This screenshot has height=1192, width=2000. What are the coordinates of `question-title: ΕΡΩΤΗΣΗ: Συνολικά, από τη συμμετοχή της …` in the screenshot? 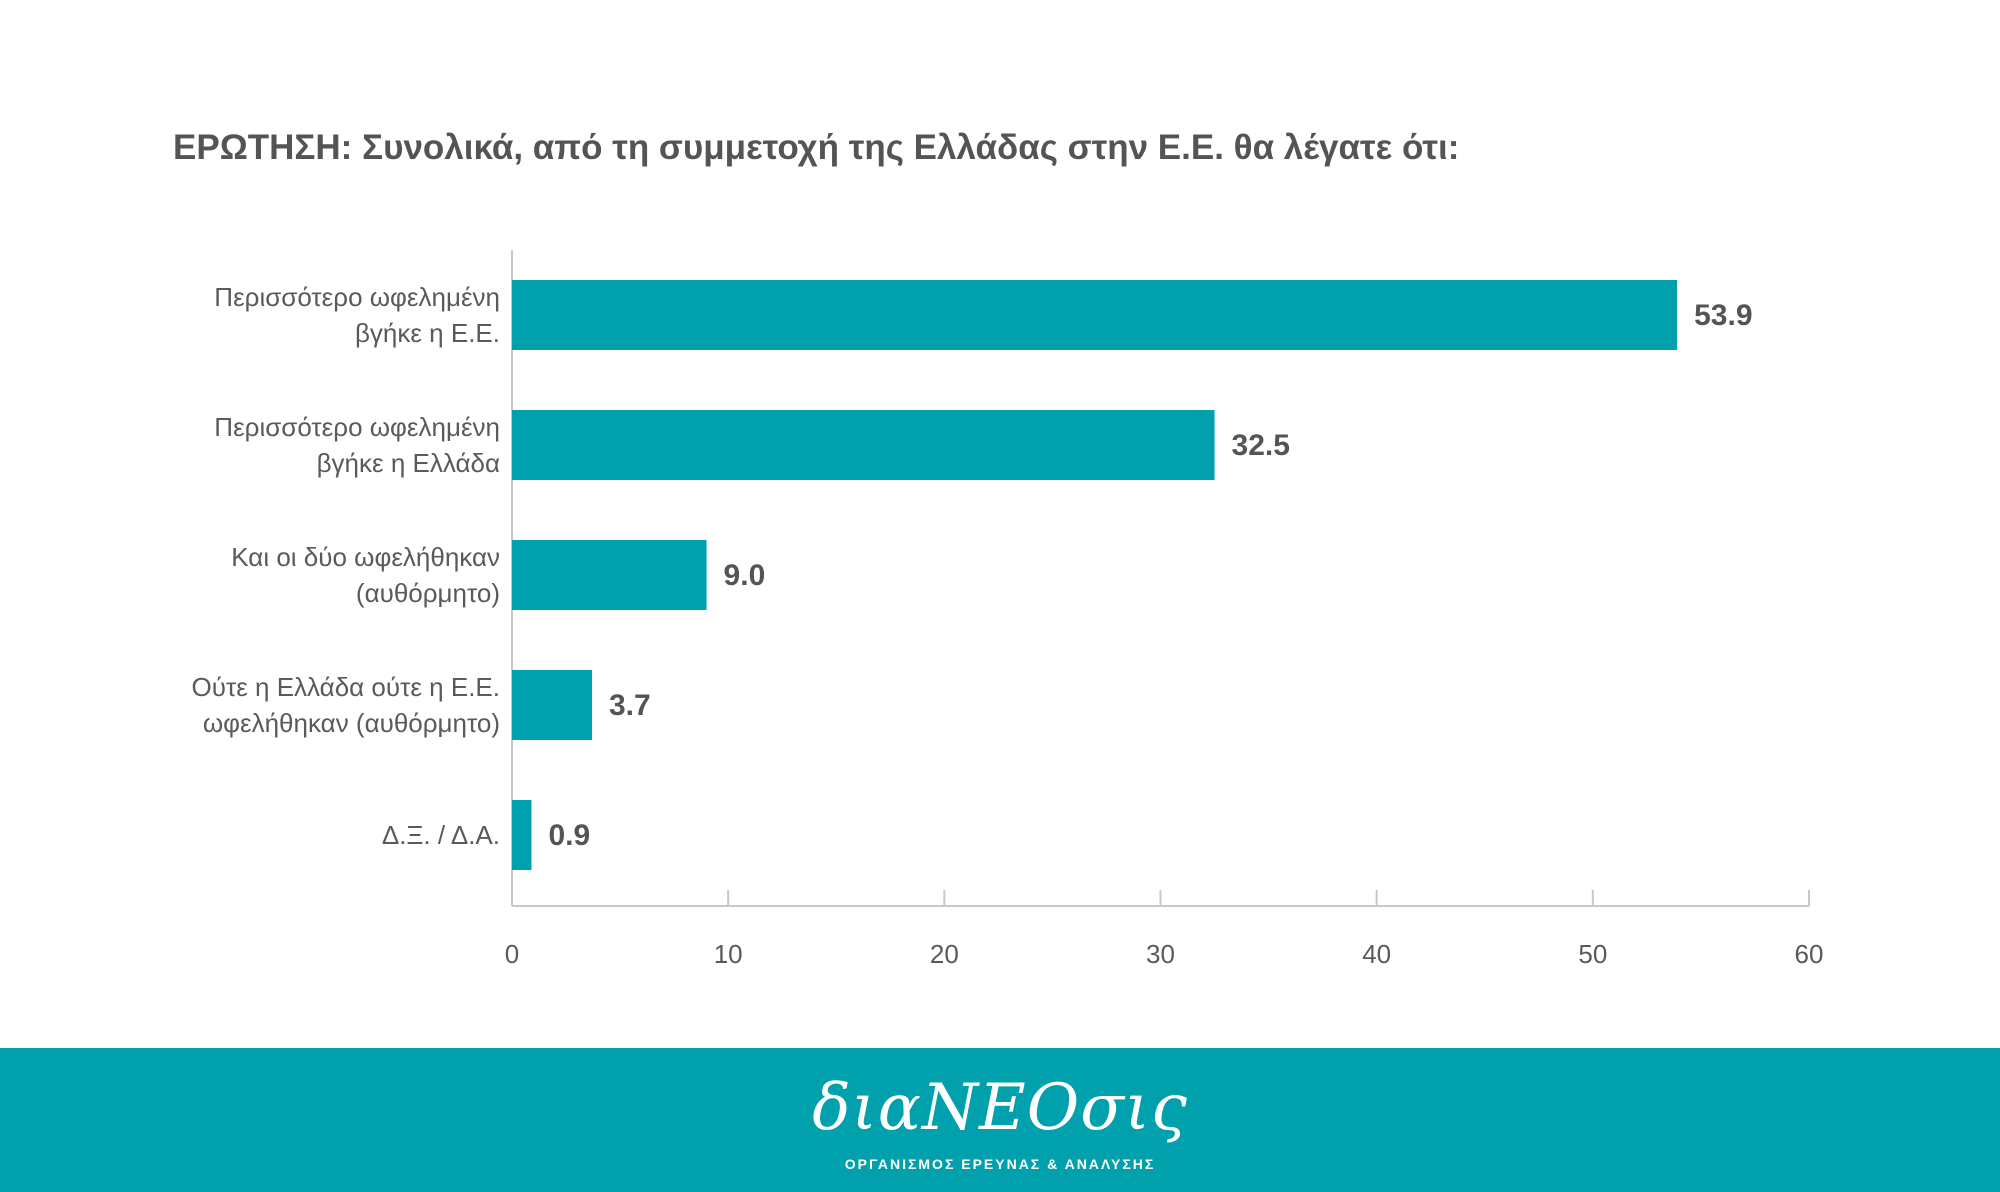 It's located at (816, 147).